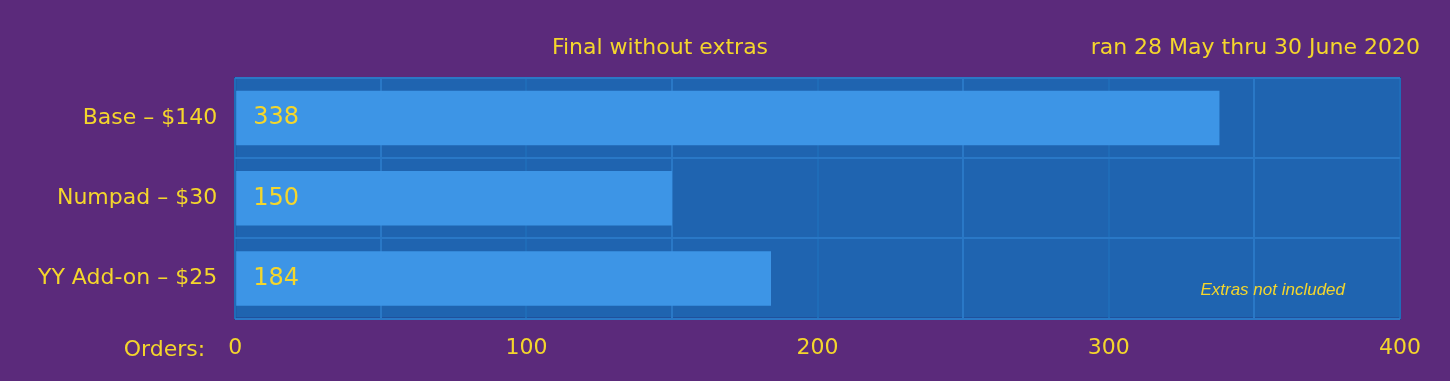 This screenshot has width=1450, height=381. What do you see at coordinates (276, 276) in the screenshot?
I see `data-label: 184` at bounding box center [276, 276].